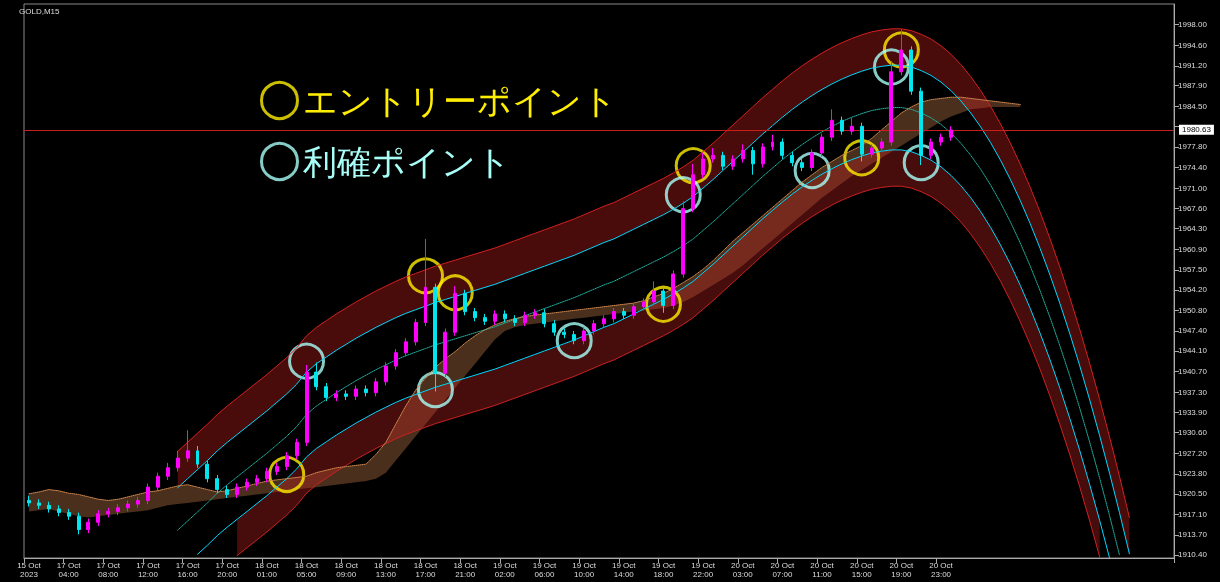  What do you see at coordinates (29, 570) in the screenshot?
I see `x-tick-label: 15 Oct 2023` at bounding box center [29, 570].